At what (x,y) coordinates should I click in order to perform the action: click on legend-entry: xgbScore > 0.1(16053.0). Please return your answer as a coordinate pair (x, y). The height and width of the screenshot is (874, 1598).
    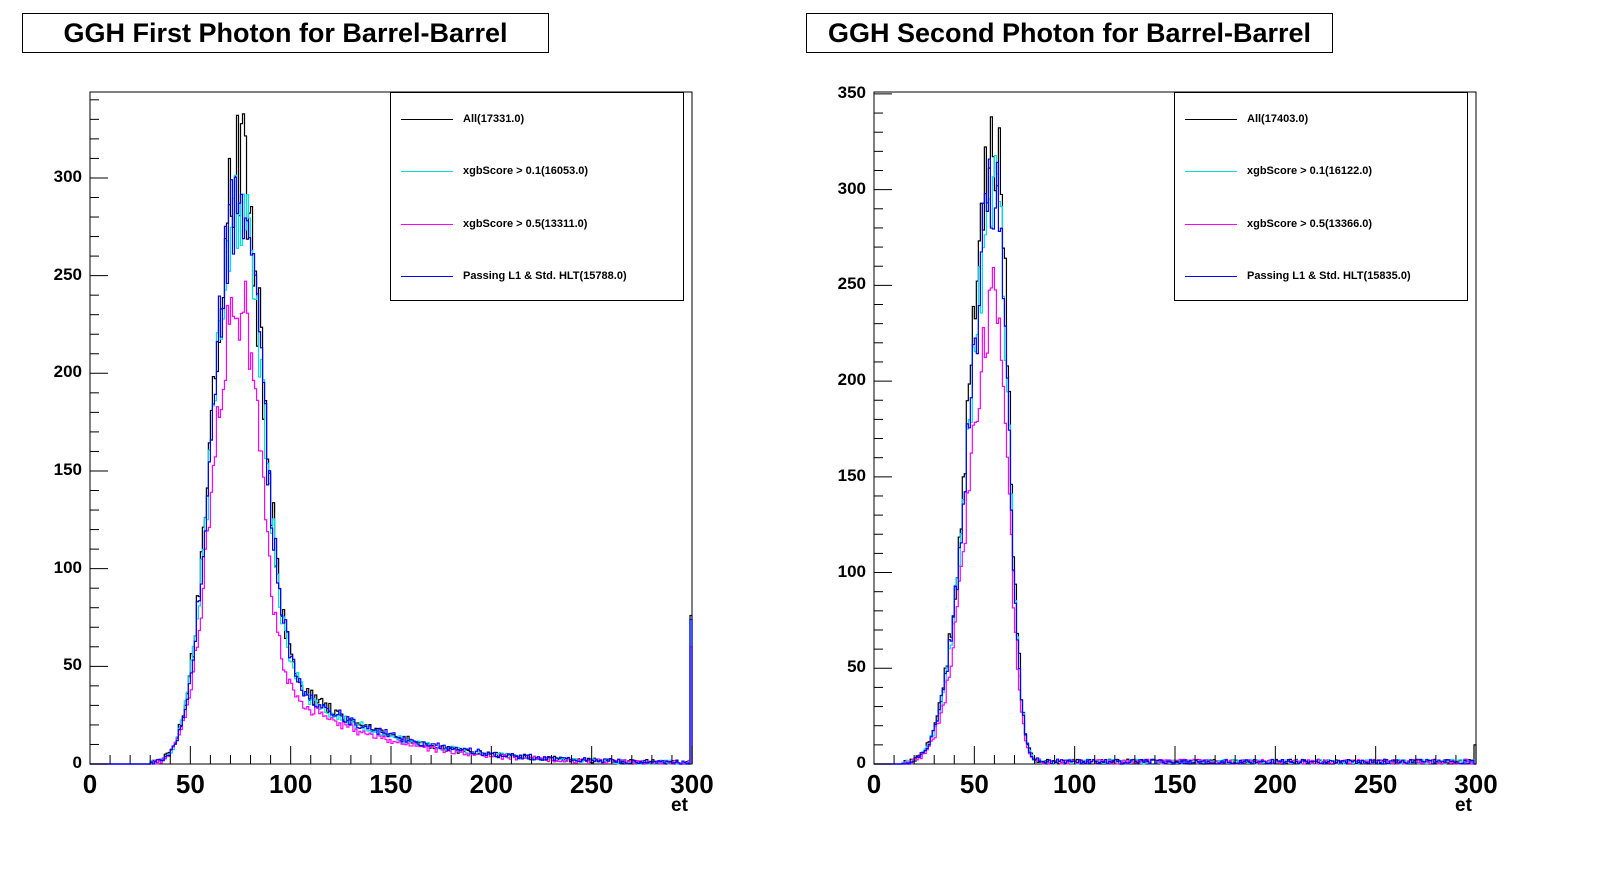
    Looking at the image, I should click on (494, 171).